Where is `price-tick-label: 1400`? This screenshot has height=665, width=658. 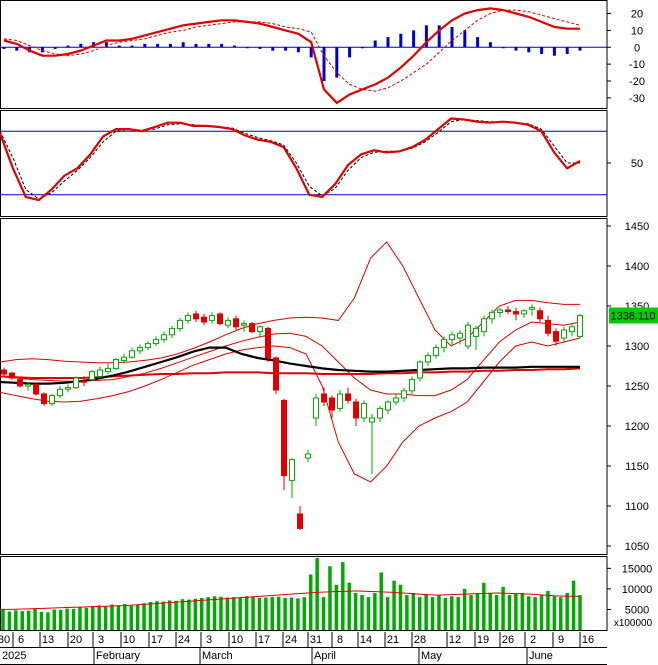
price-tick-label: 1400 is located at coordinates (637, 267).